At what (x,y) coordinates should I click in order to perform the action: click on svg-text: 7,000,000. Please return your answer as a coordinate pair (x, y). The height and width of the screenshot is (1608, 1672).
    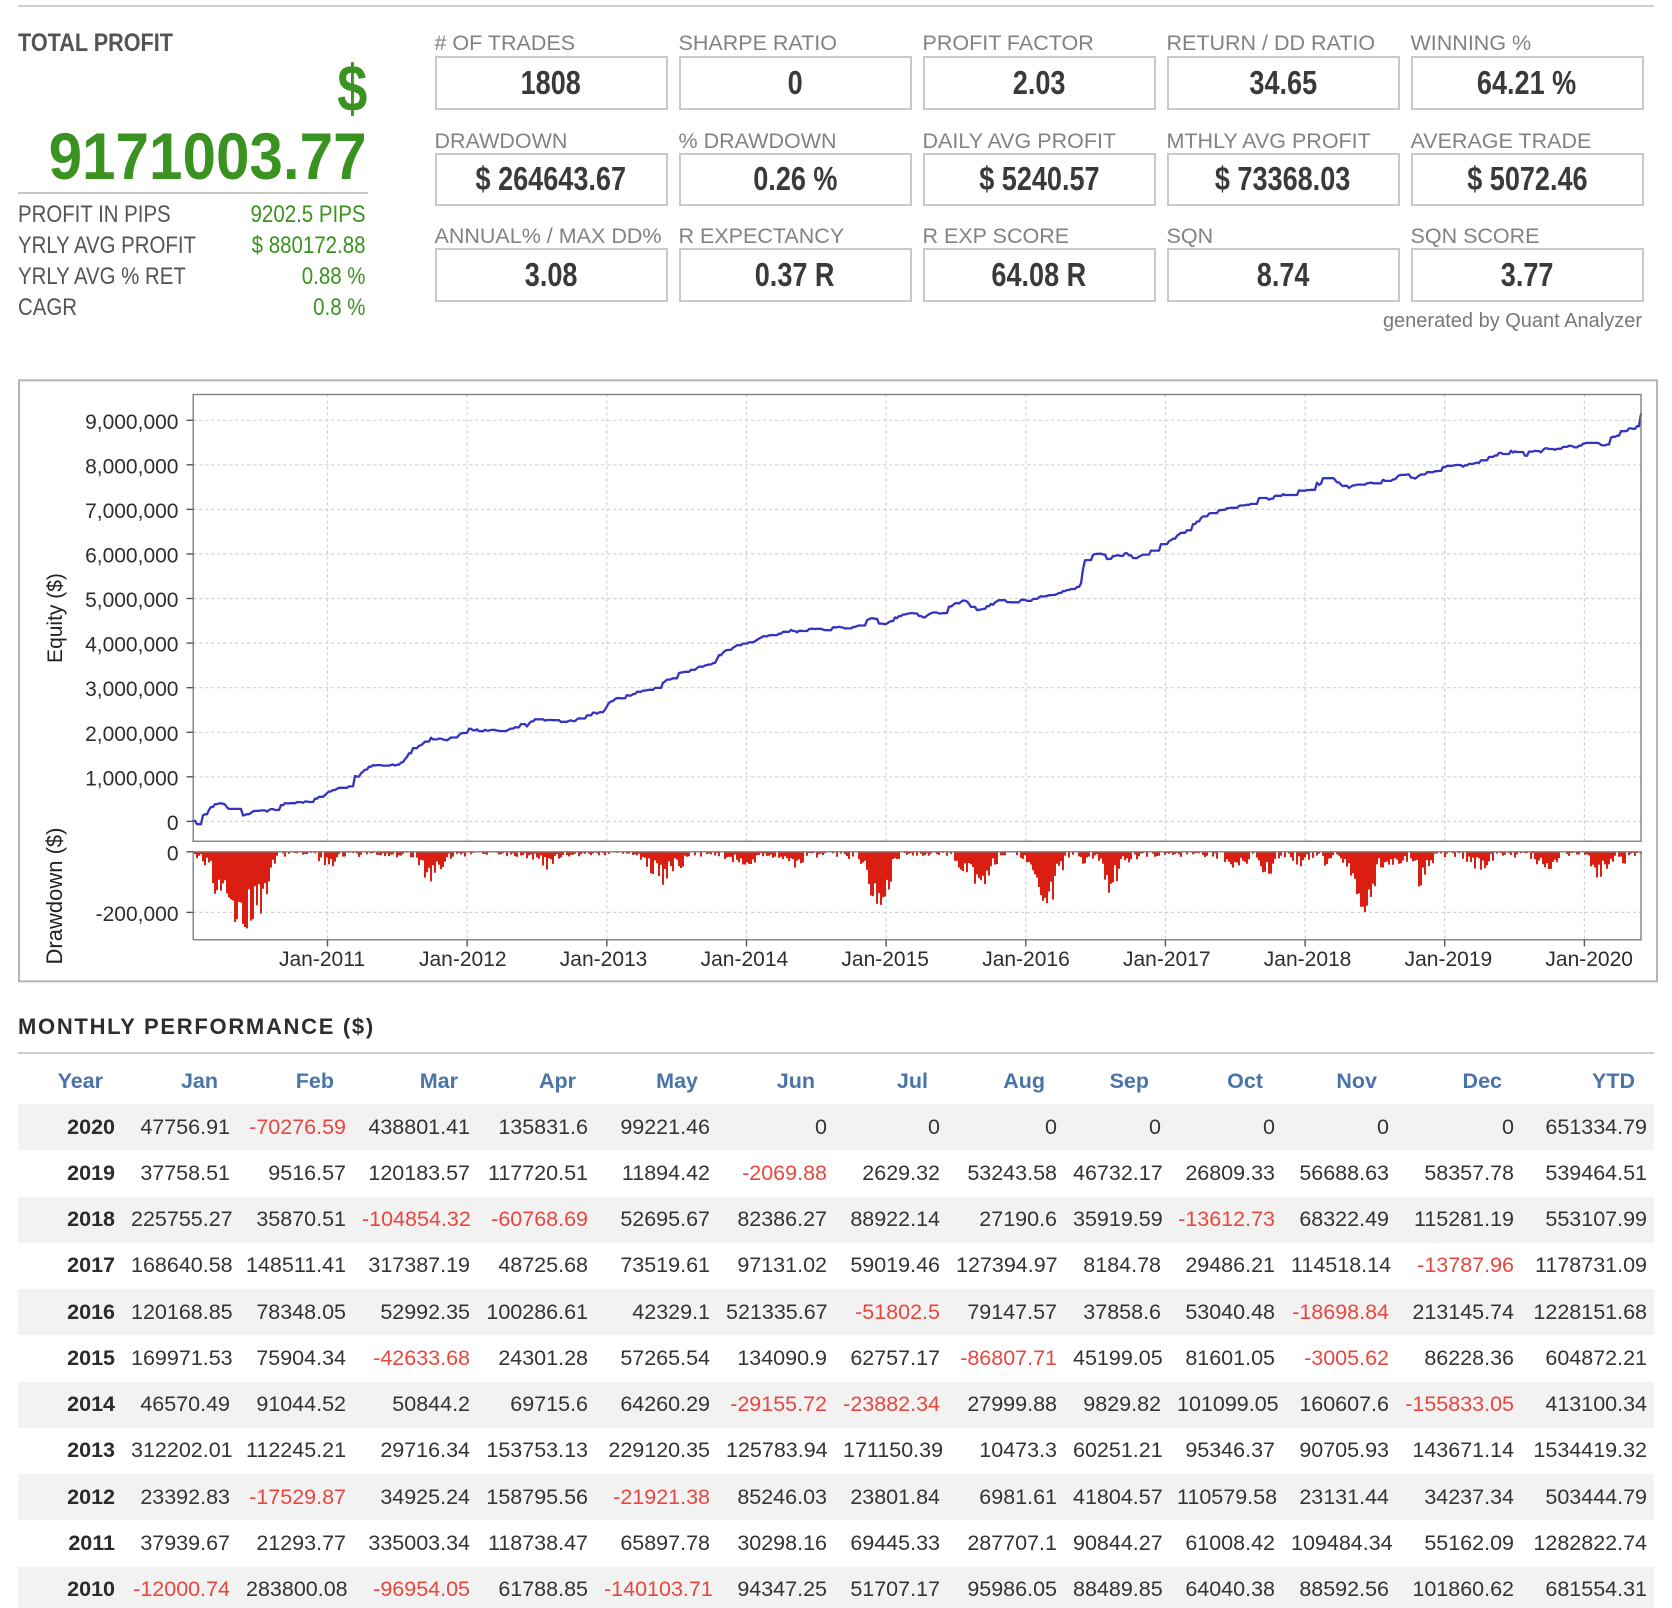
    Looking at the image, I should click on (131, 511).